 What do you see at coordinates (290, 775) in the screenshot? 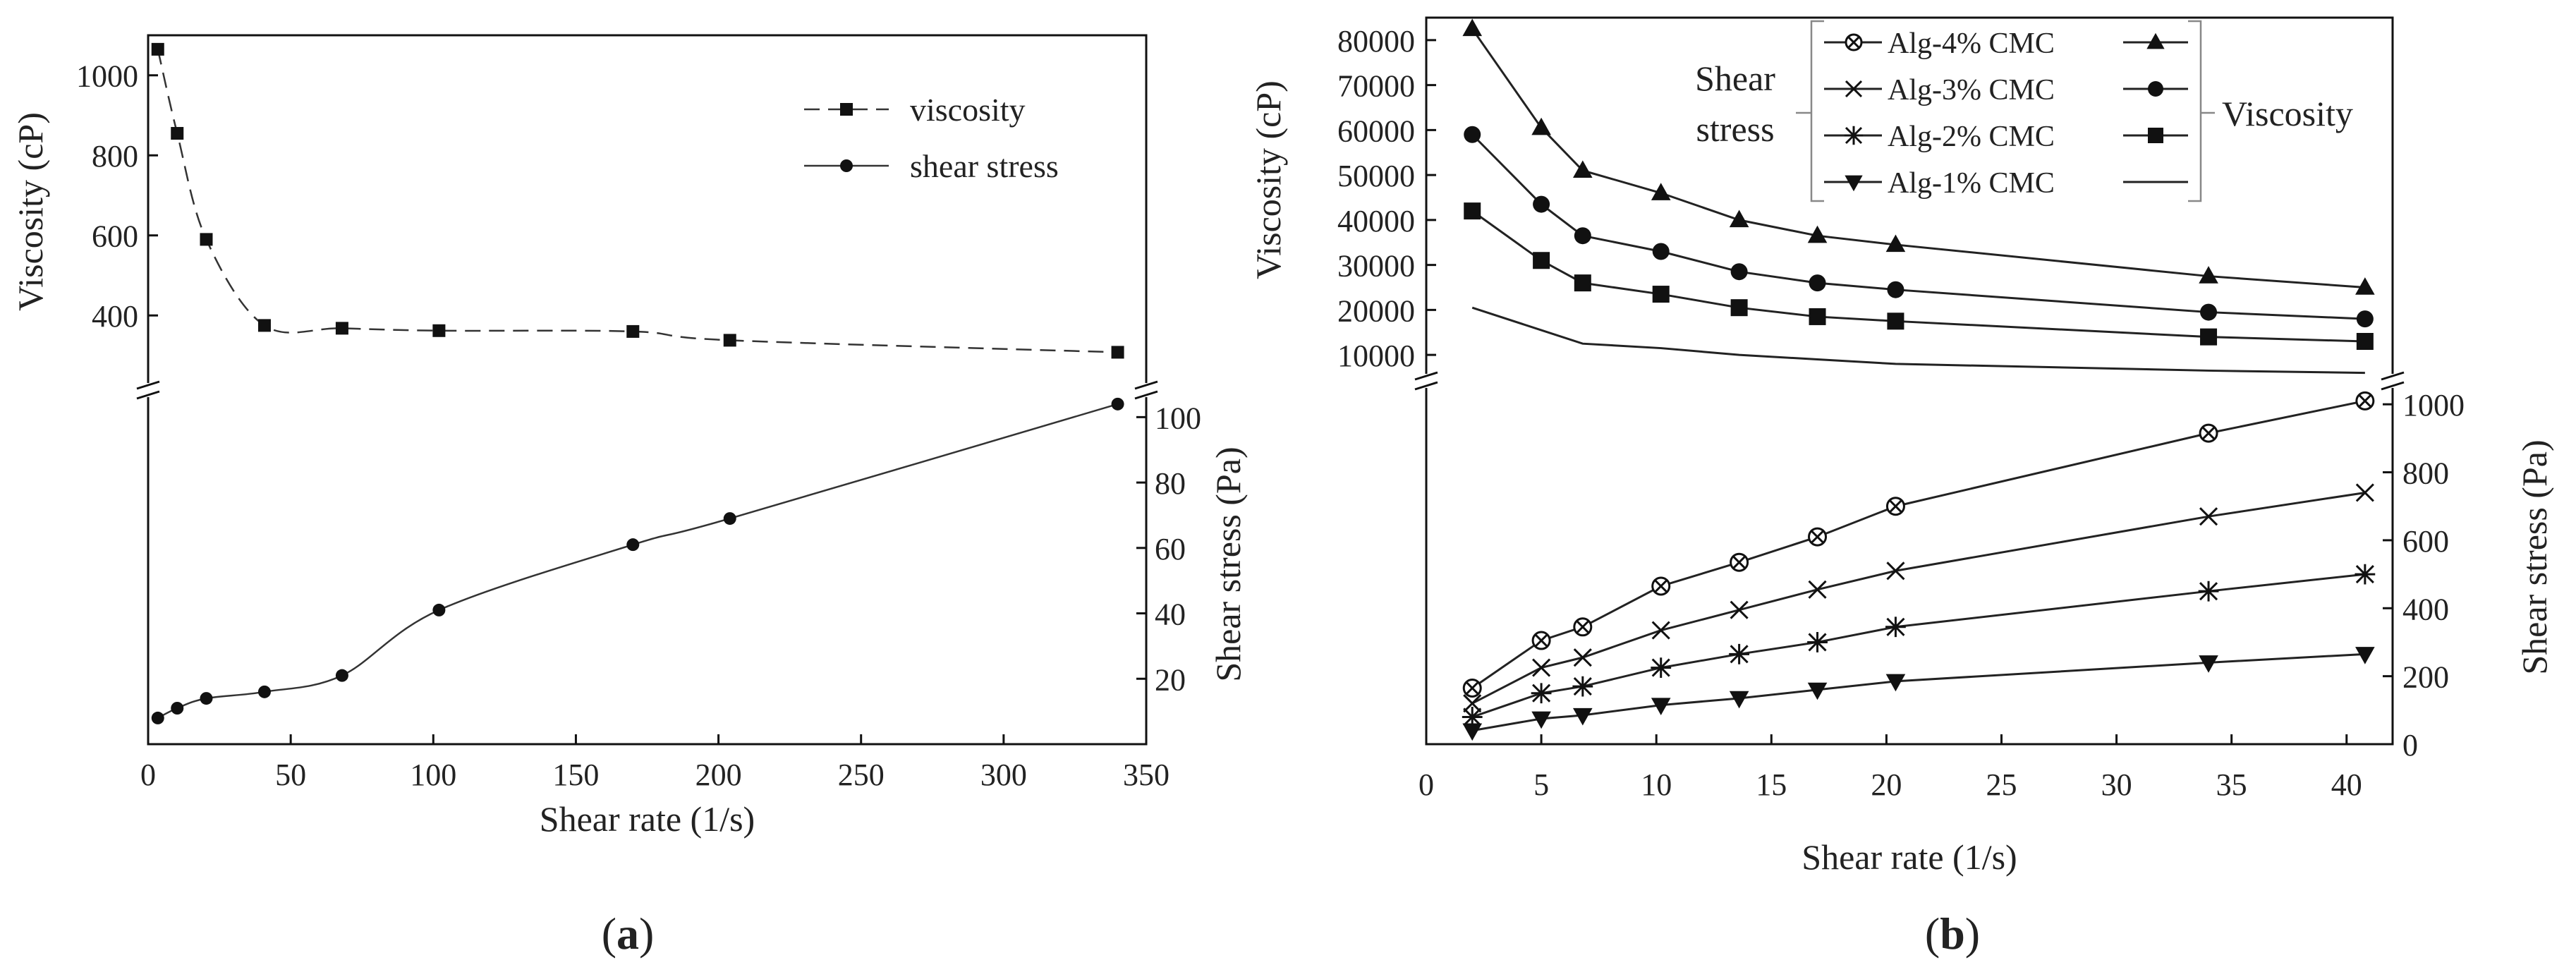
I see `x-tick-label: 50` at bounding box center [290, 775].